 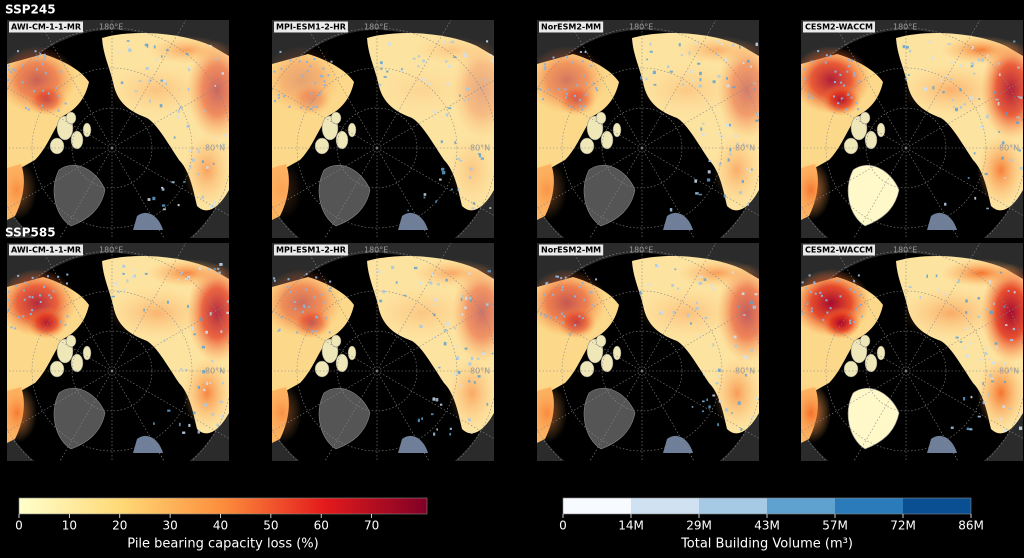 I want to click on panel-label: CESM2-WACCM, so click(x=839, y=250).